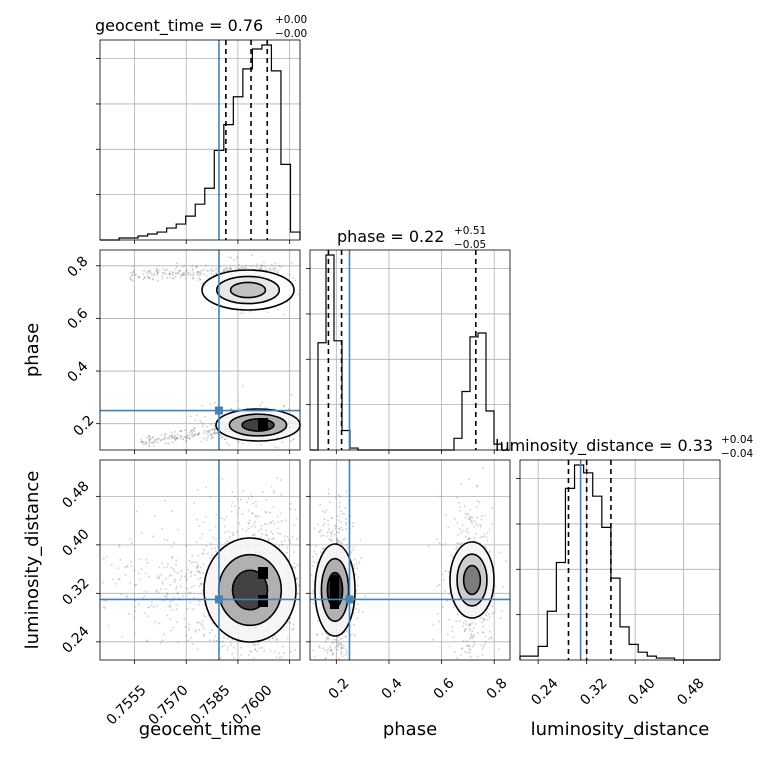 The height and width of the screenshot is (760, 760). Describe the element at coordinates (200, 729) in the screenshot. I see `x-axis-label-geocent-time: geocent_time` at that location.